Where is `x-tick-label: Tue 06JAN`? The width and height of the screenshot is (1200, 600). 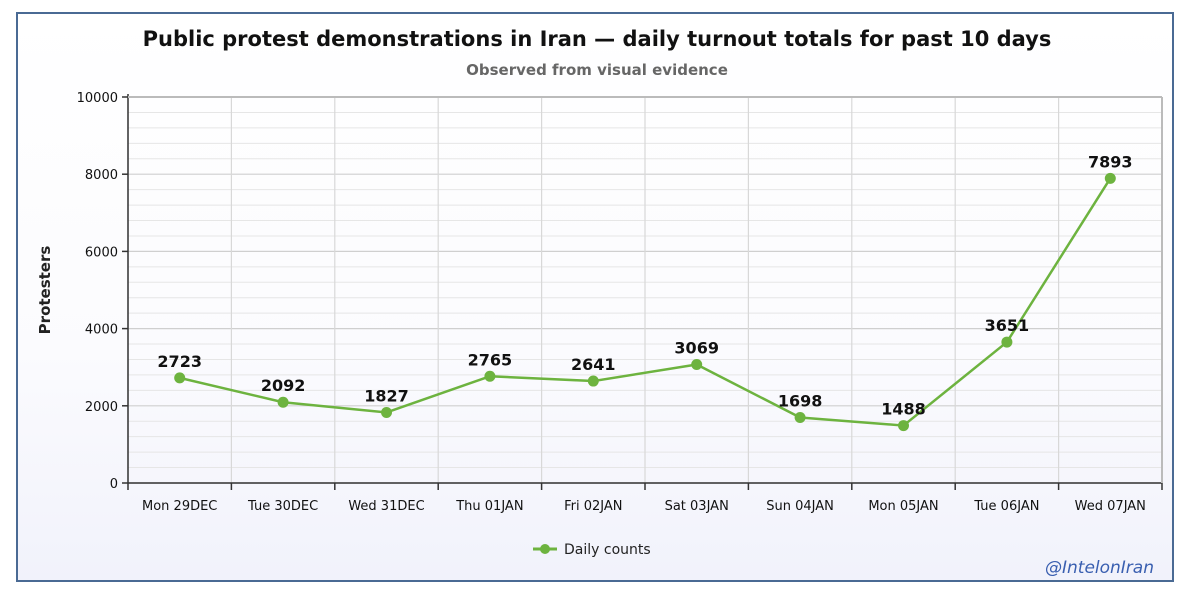 x-tick-label: Tue 06JAN is located at coordinates (1006, 506).